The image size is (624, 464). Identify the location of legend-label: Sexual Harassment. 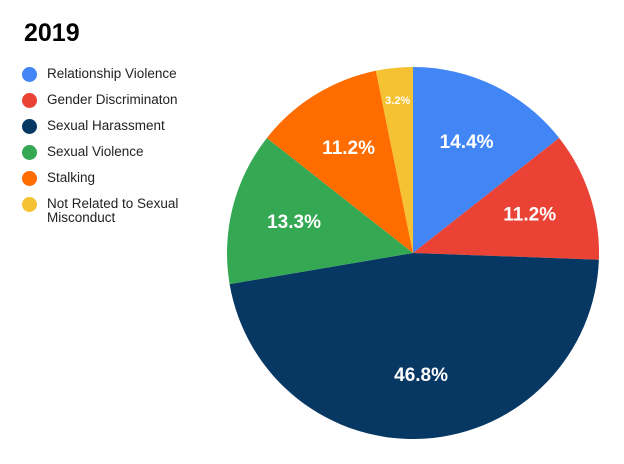
(106, 125).